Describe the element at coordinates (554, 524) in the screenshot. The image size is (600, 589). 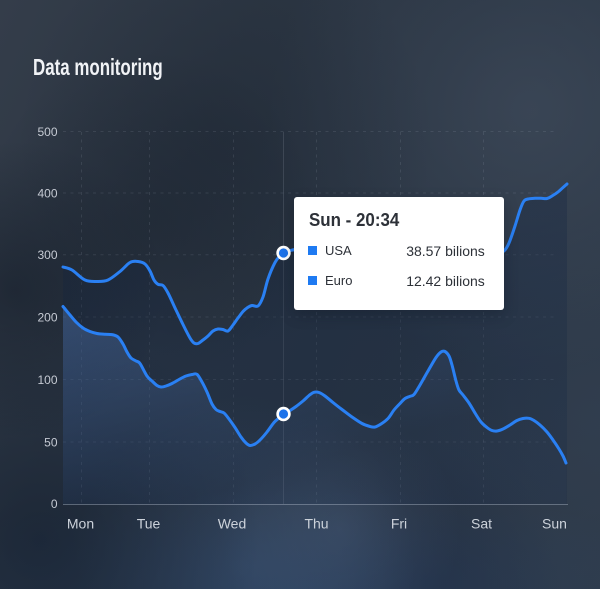
I see `svg-text: Sun` at that location.